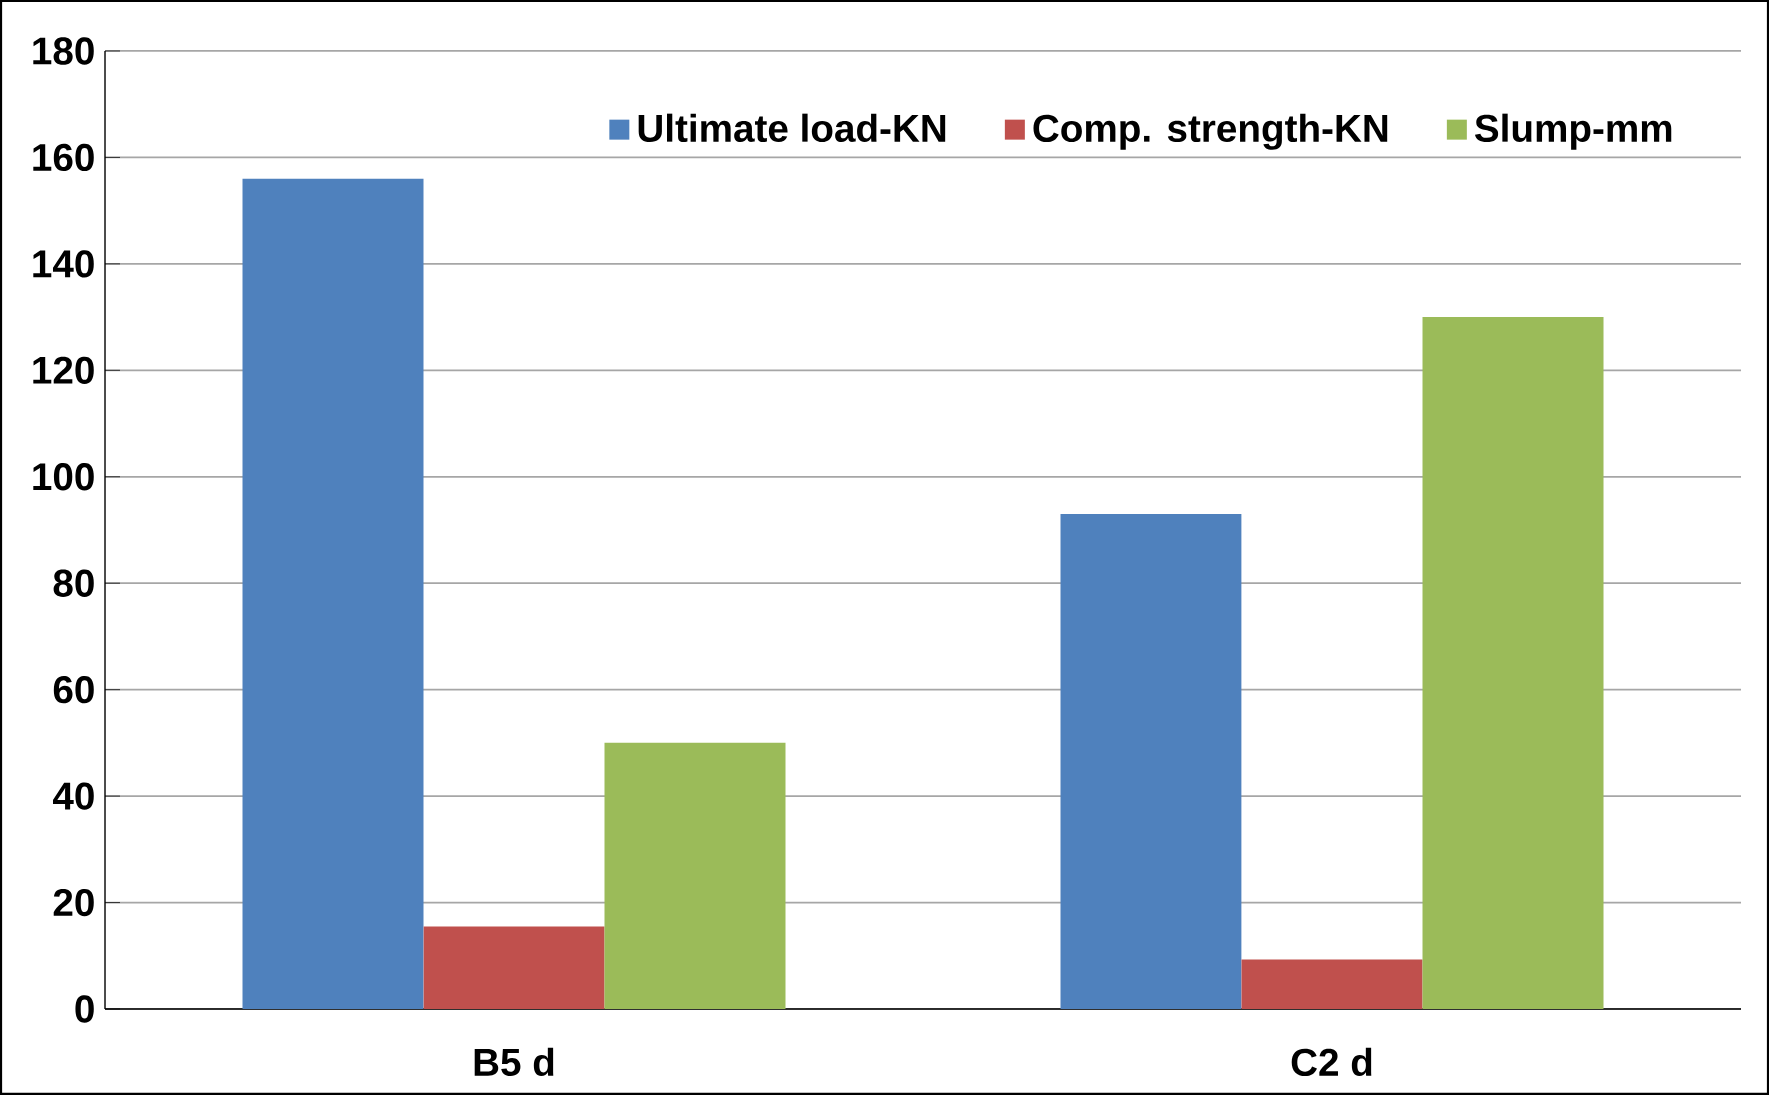  Describe the element at coordinates (792, 128) in the screenshot. I see `legend-label: Ultimate load-KN` at that location.